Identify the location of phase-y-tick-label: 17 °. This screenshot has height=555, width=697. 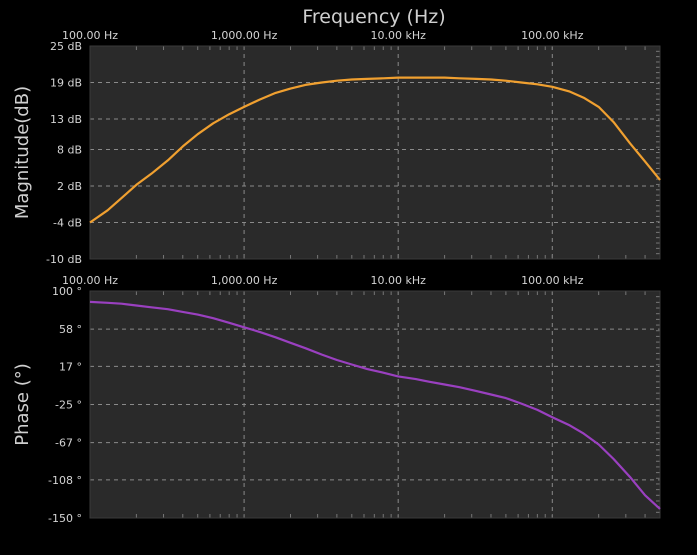
(70, 366).